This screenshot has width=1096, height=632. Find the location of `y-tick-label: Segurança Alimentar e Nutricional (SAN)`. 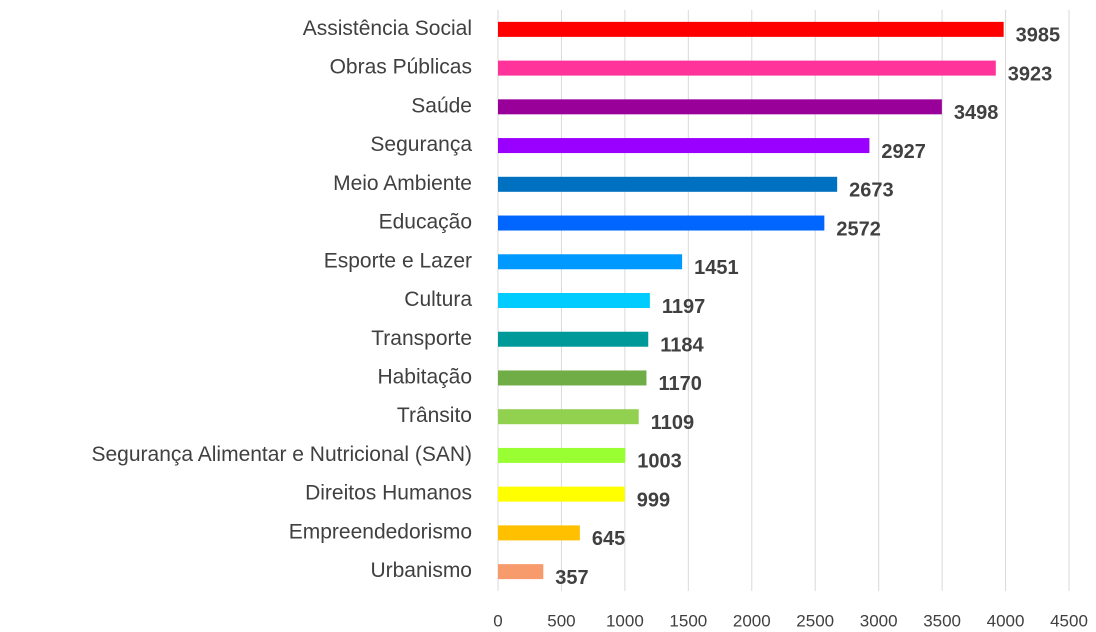

y-tick-label: Segurança Alimentar e Nutricional (SAN) is located at coordinates (281, 454).